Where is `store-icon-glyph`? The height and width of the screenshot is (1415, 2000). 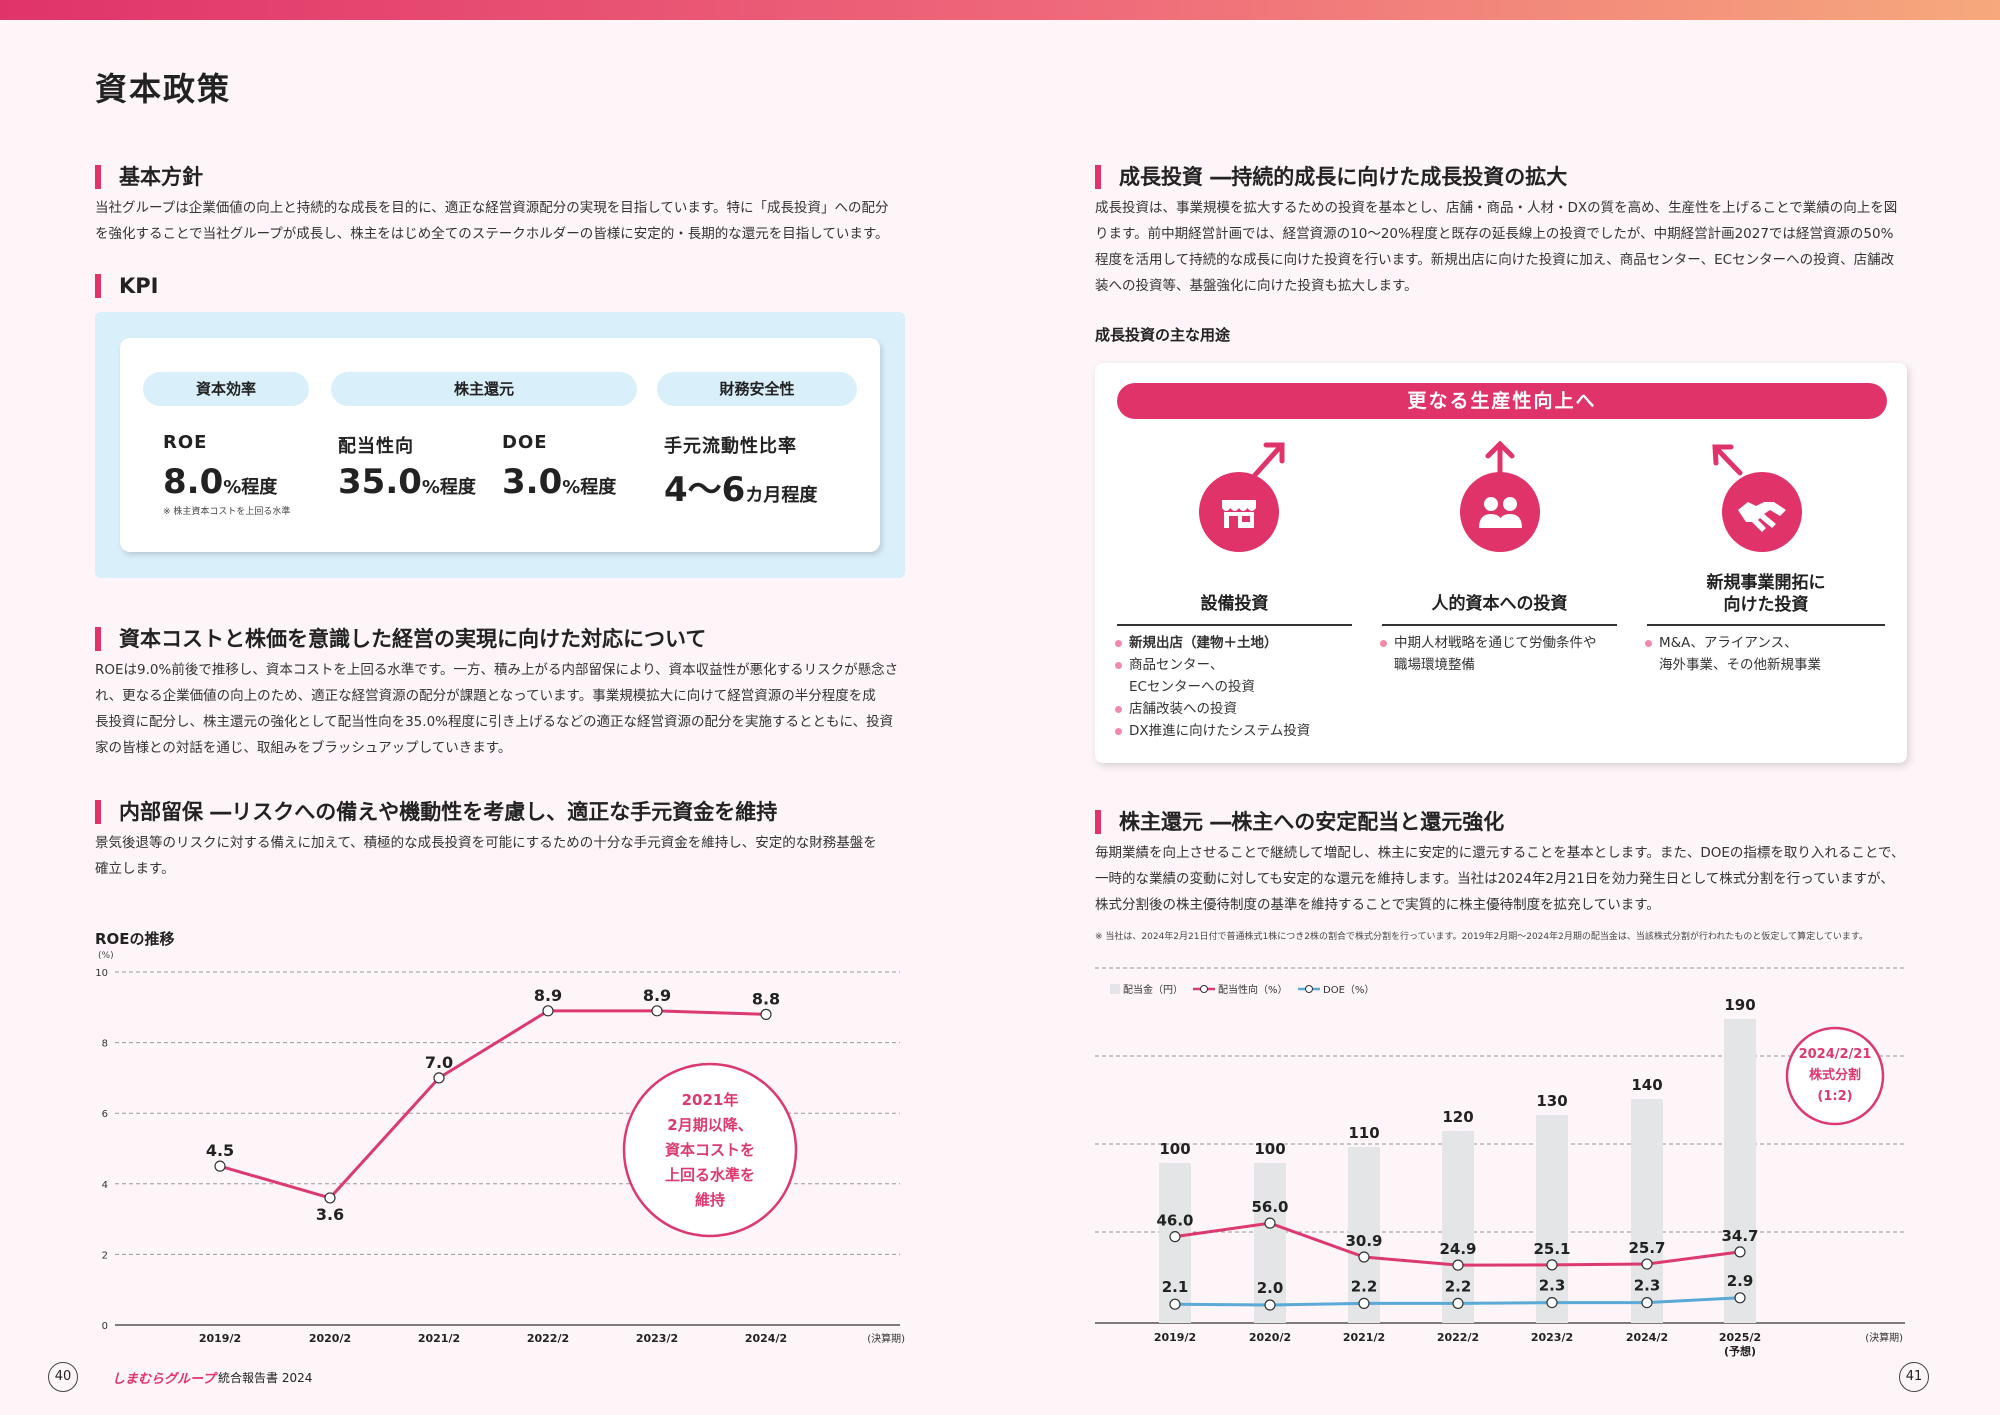 store-icon-glyph is located at coordinates (1239, 514).